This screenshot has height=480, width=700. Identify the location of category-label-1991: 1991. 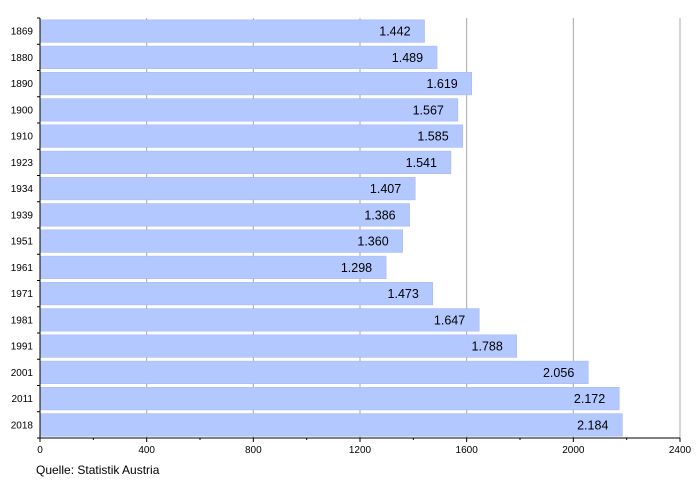
(22, 347).